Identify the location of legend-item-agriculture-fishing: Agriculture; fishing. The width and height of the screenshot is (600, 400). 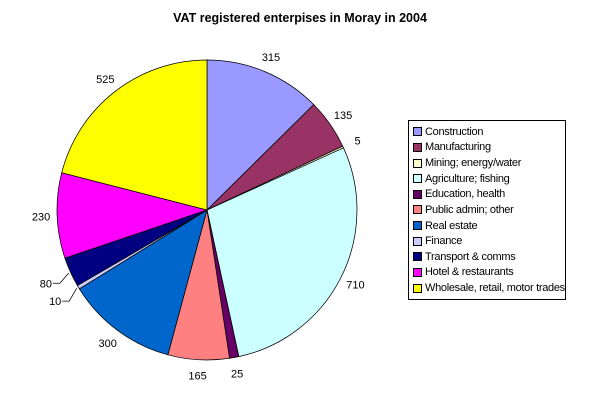
(488, 179).